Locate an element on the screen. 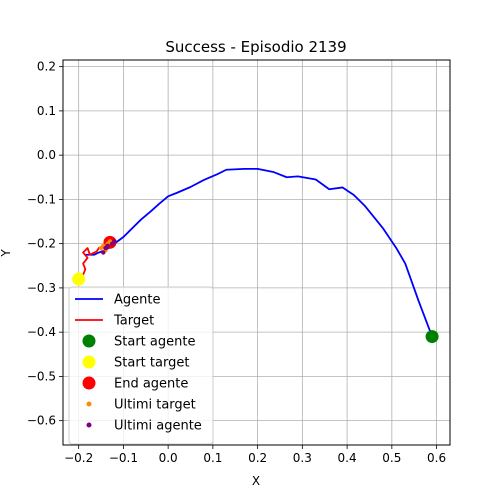  point-start-target is located at coordinates (79, 279).